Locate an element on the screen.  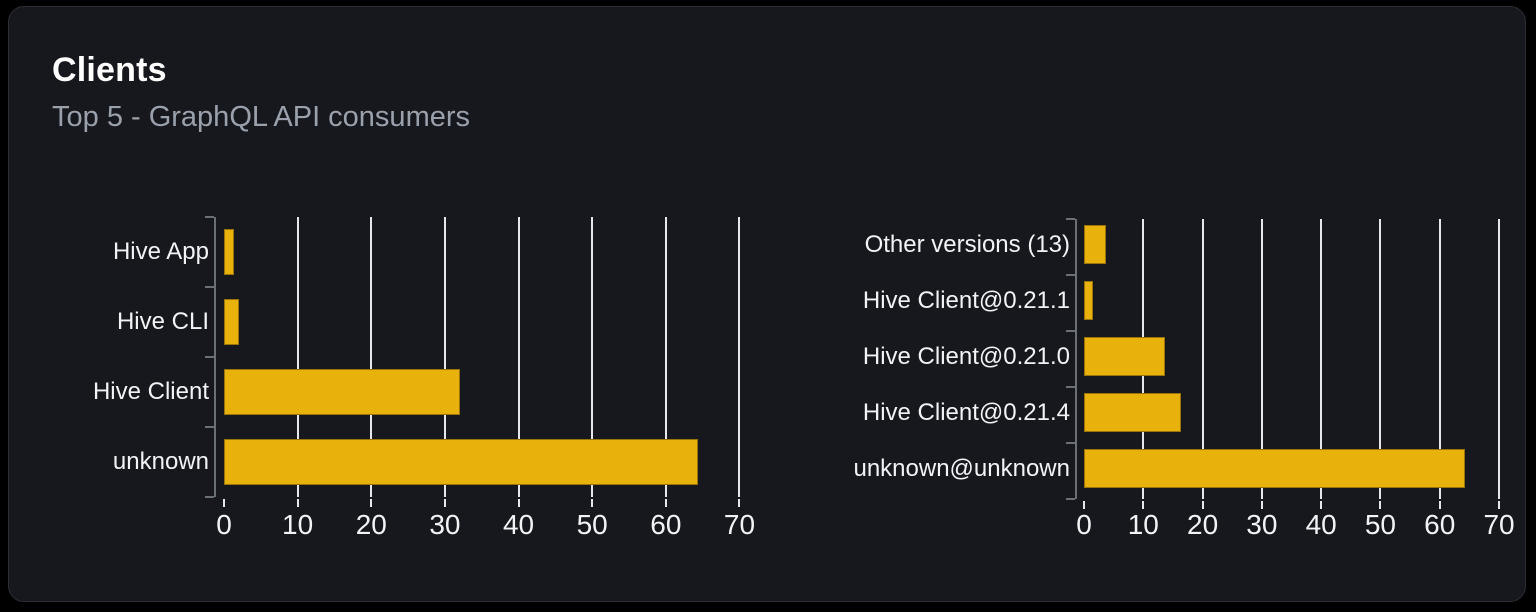
category-label: Hive Client@0.21.1 is located at coordinates (966, 300).